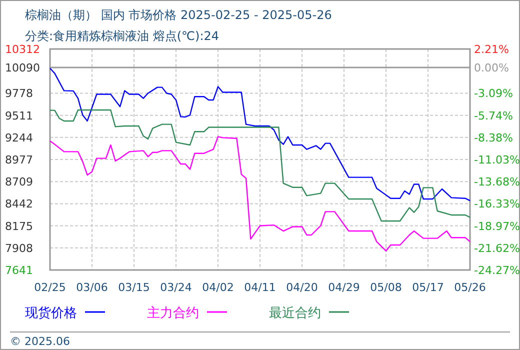  Describe the element at coordinates (92, 287) in the screenshot. I see `x-tick-label: 03/06` at that location.